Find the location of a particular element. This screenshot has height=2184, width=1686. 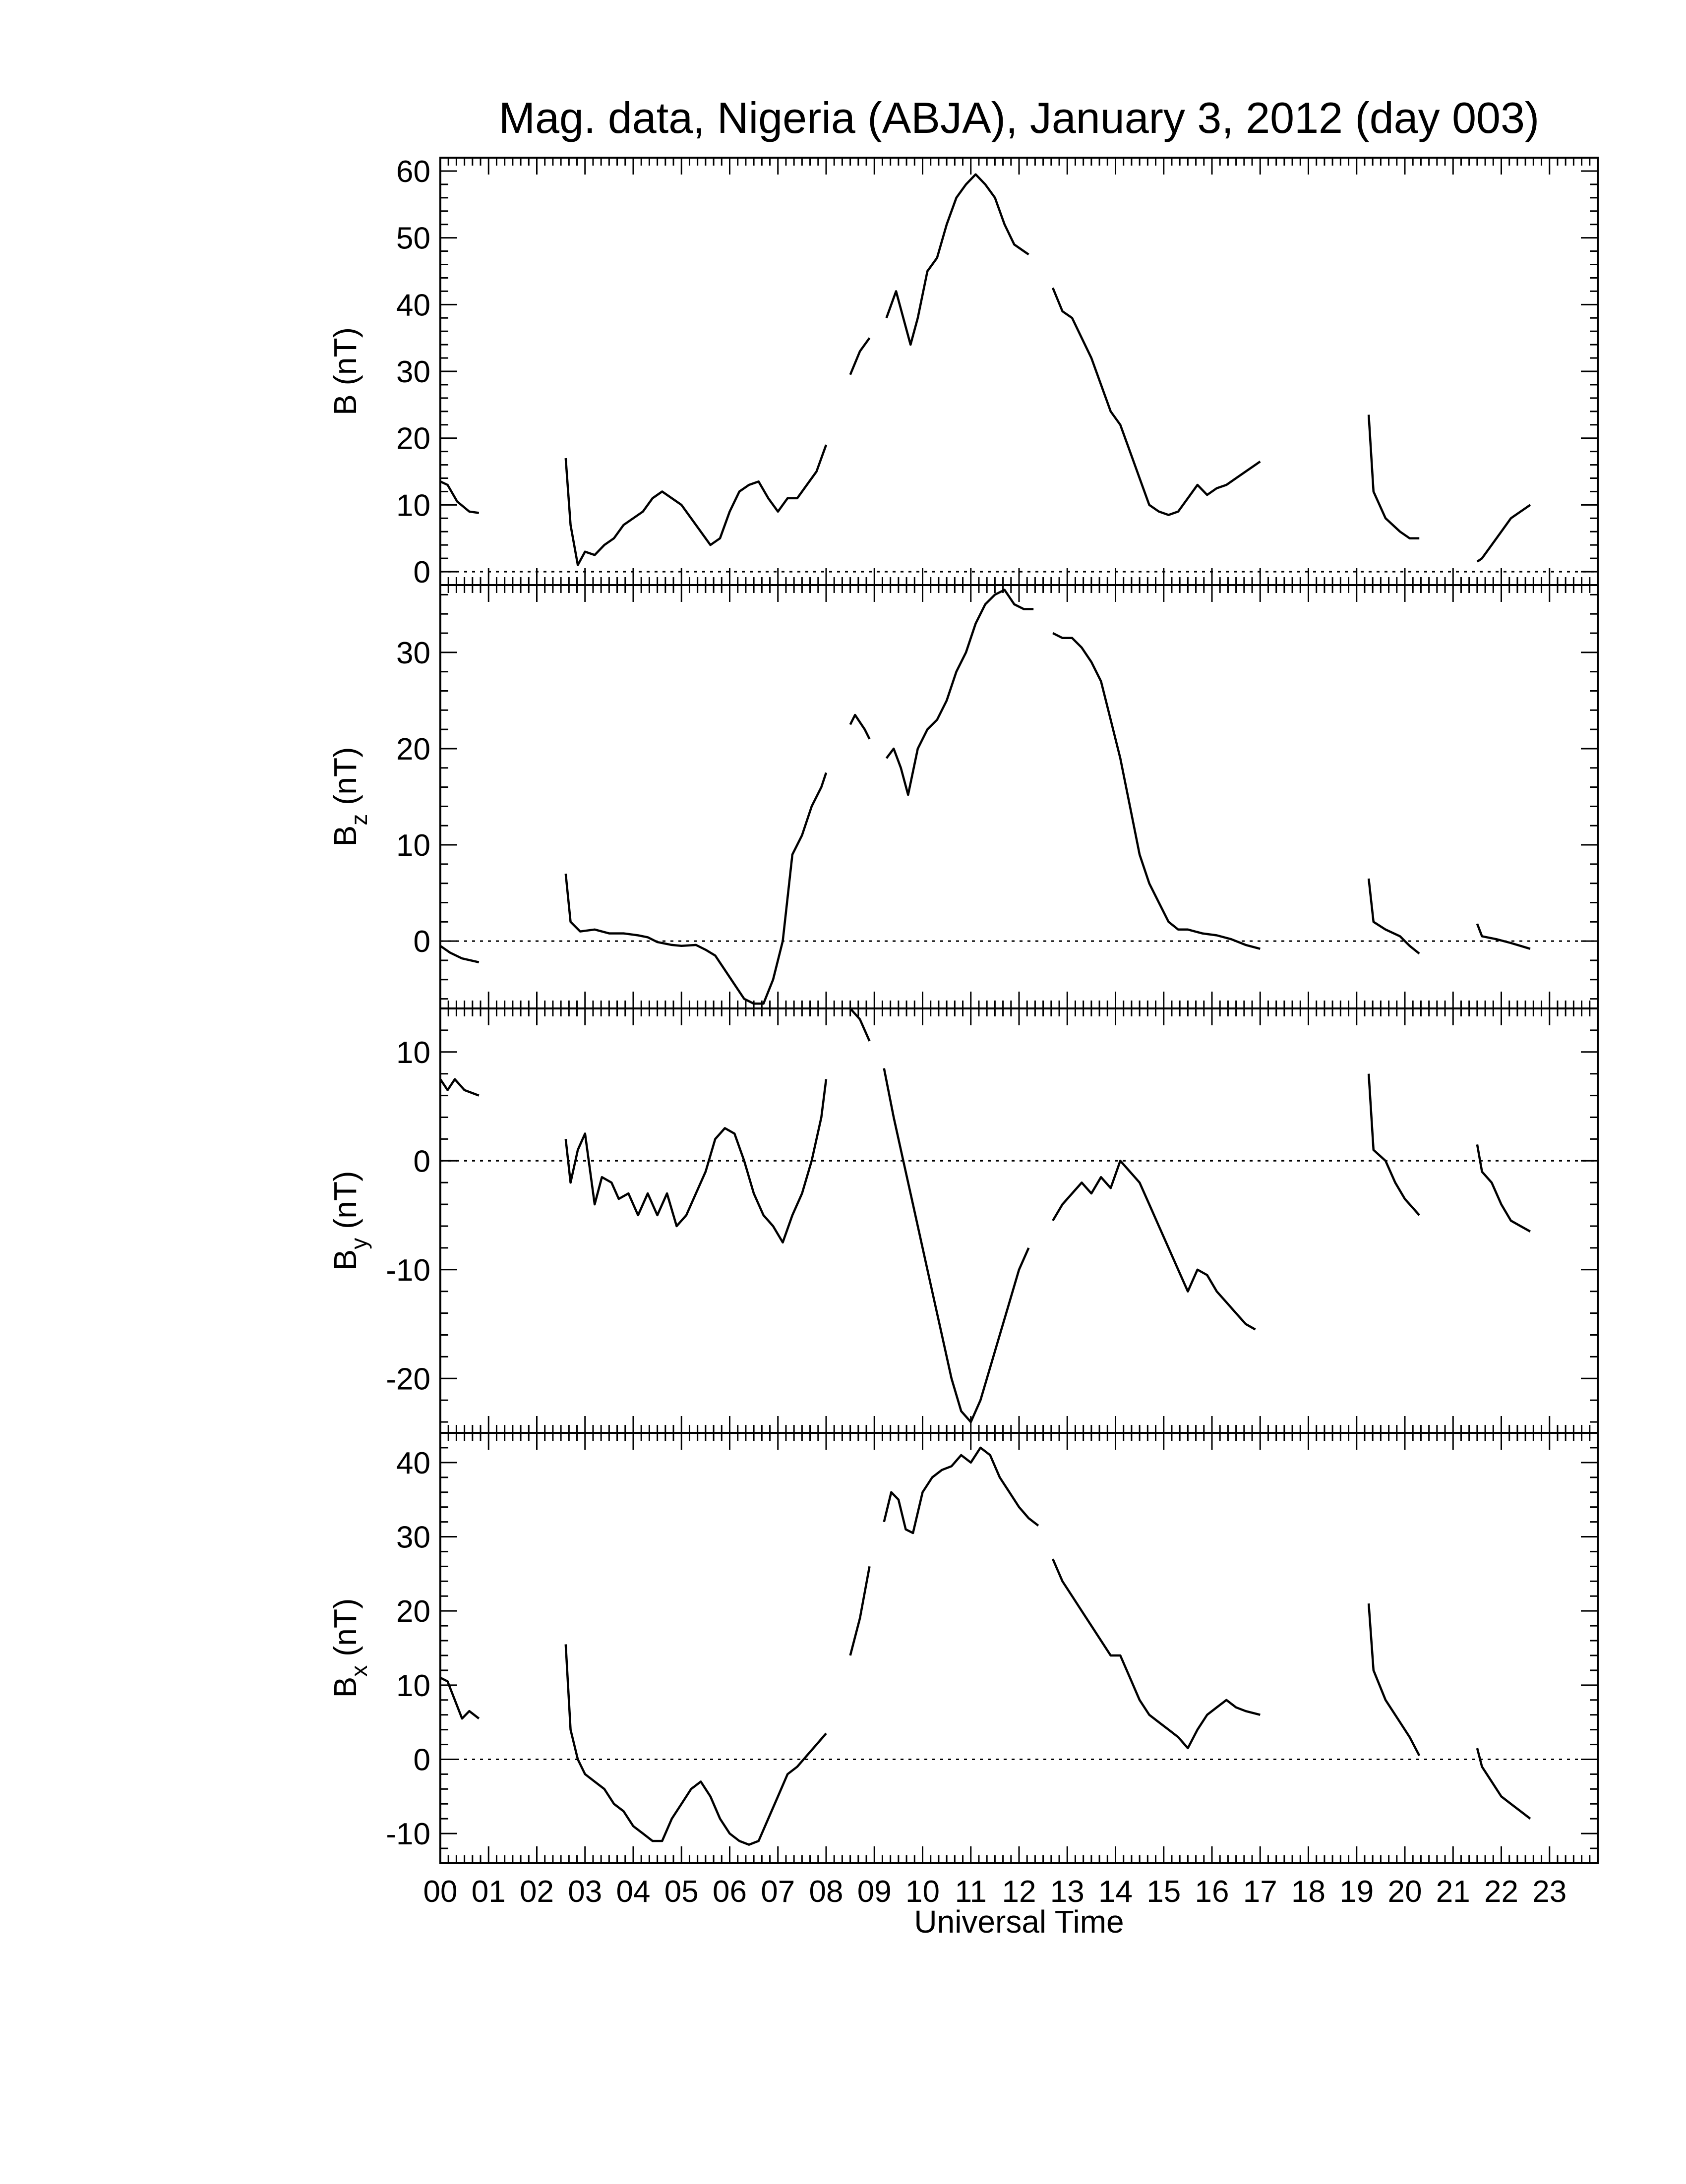

y-axis-label: By (nT) is located at coordinates (350, 1221).